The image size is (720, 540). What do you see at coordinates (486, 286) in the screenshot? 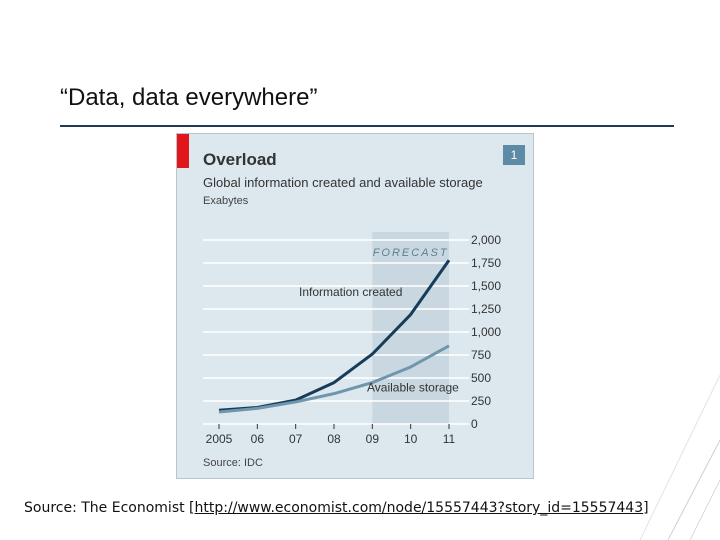
I see `y-tick-label: 1,500` at bounding box center [486, 286].